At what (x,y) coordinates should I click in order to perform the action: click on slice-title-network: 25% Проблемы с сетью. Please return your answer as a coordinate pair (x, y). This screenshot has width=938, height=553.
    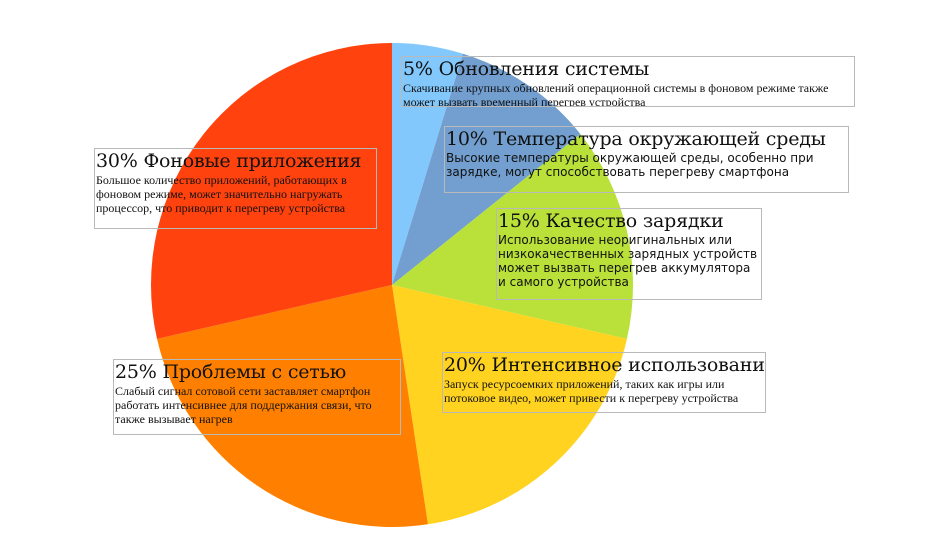
    Looking at the image, I should click on (231, 372).